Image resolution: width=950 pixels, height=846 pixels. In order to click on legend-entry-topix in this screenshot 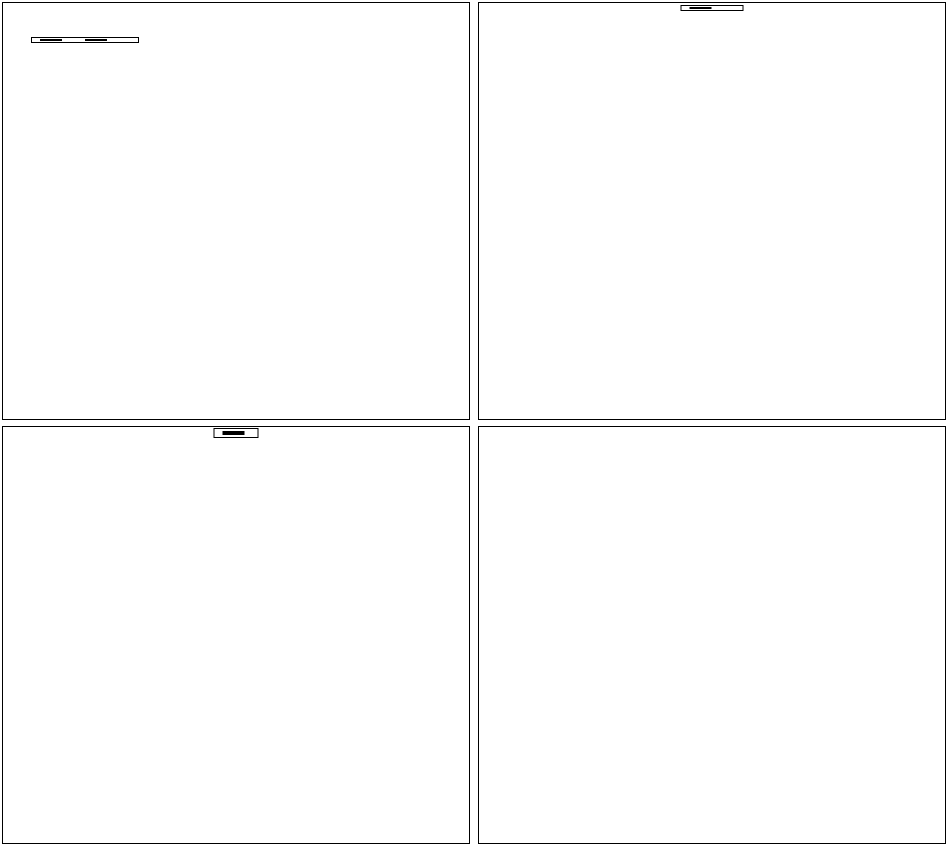, I will do `click(98, 40)`.